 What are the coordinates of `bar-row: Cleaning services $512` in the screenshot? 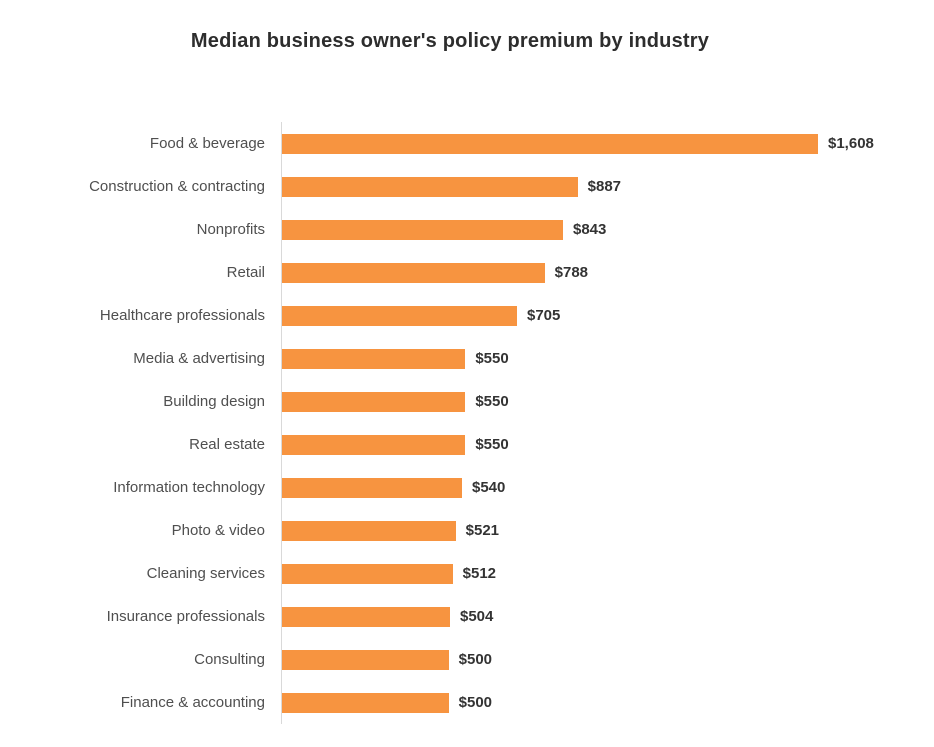 It's located at (467, 573).